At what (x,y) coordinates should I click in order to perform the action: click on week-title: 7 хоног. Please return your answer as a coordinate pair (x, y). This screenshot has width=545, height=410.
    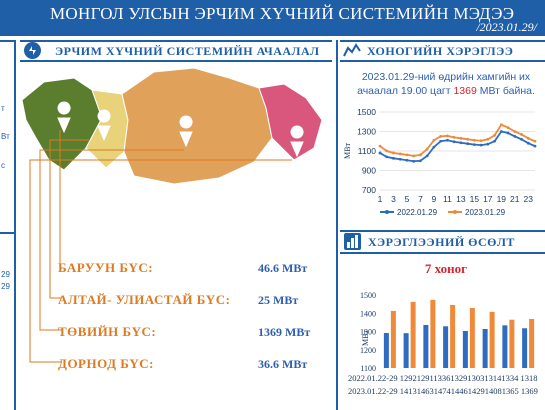
    Looking at the image, I should click on (446, 268).